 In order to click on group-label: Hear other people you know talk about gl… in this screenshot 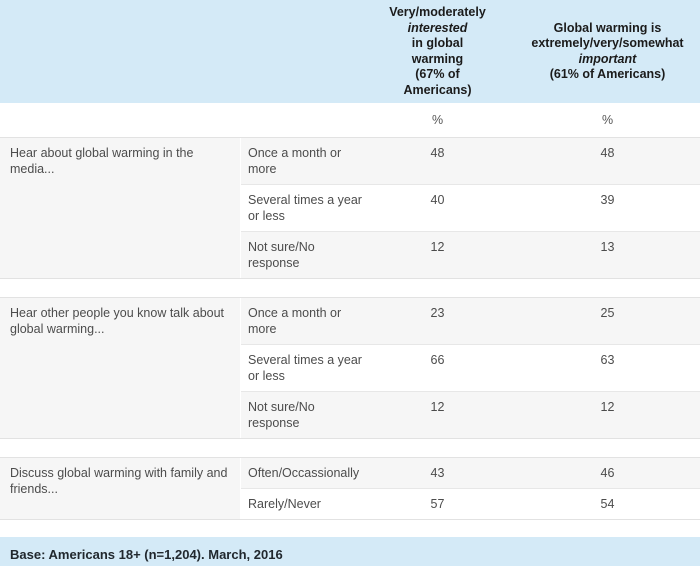, I will do `click(120, 368)`.